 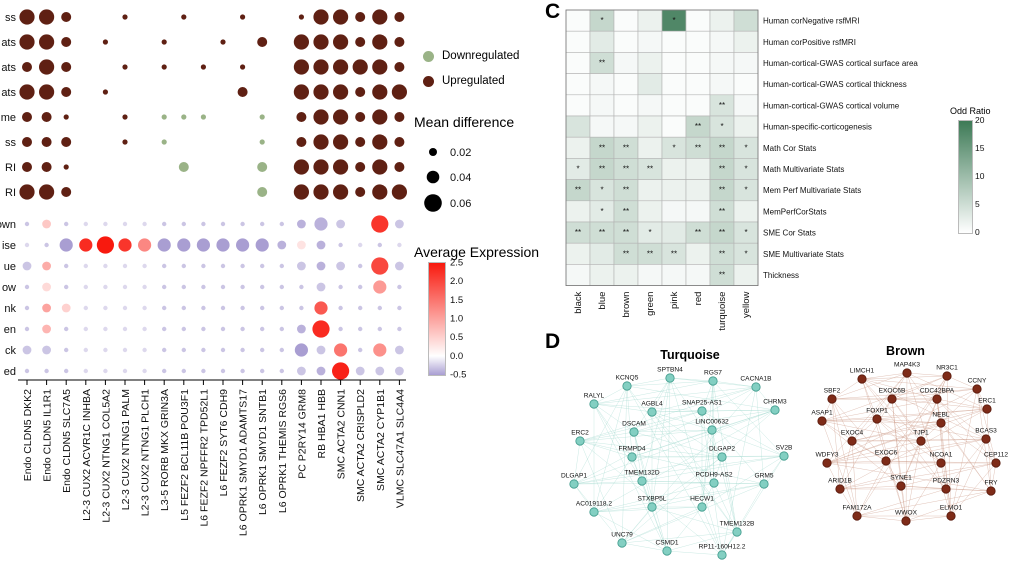 What do you see at coordinates (185, 455) in the screenshot?
I see `column-label: L5 FEZF2 BCL11B POU3F1` at bounding box center [185, 455].